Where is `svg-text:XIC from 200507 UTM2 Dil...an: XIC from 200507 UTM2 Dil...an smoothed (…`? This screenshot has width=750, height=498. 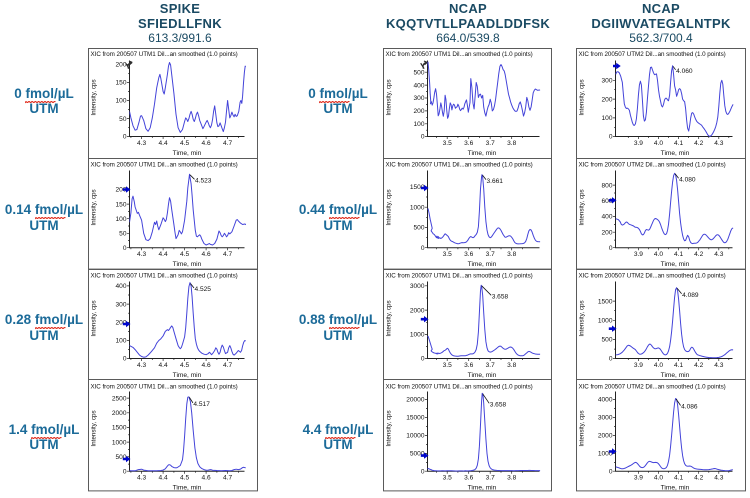 svg-text:XIC from 200507 UTM2 Dil...an: XIC from 200507 UTM2 Dil...an smoothed (… is located at coordinates (652, 165).